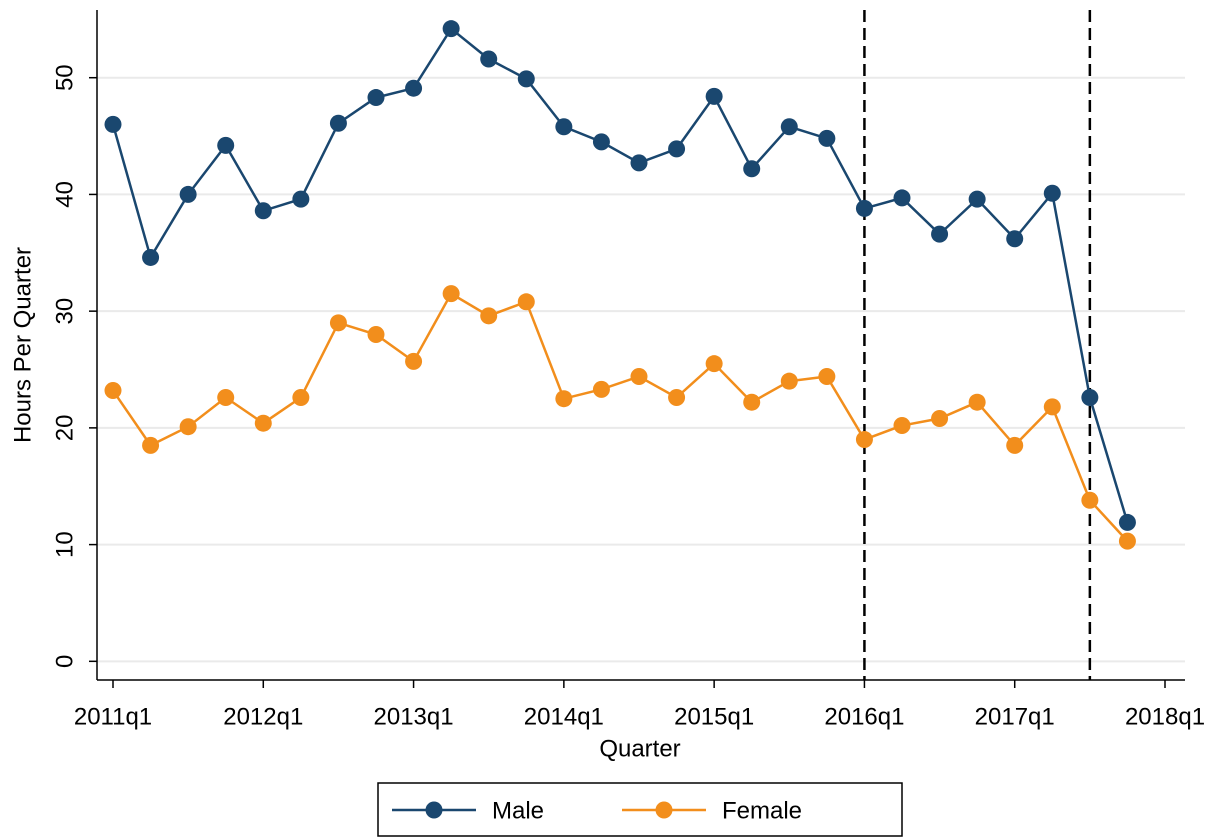  Describe the element at coordinates (64, 428) in the screenshot. I see `y-tick-label: 20` at that location.